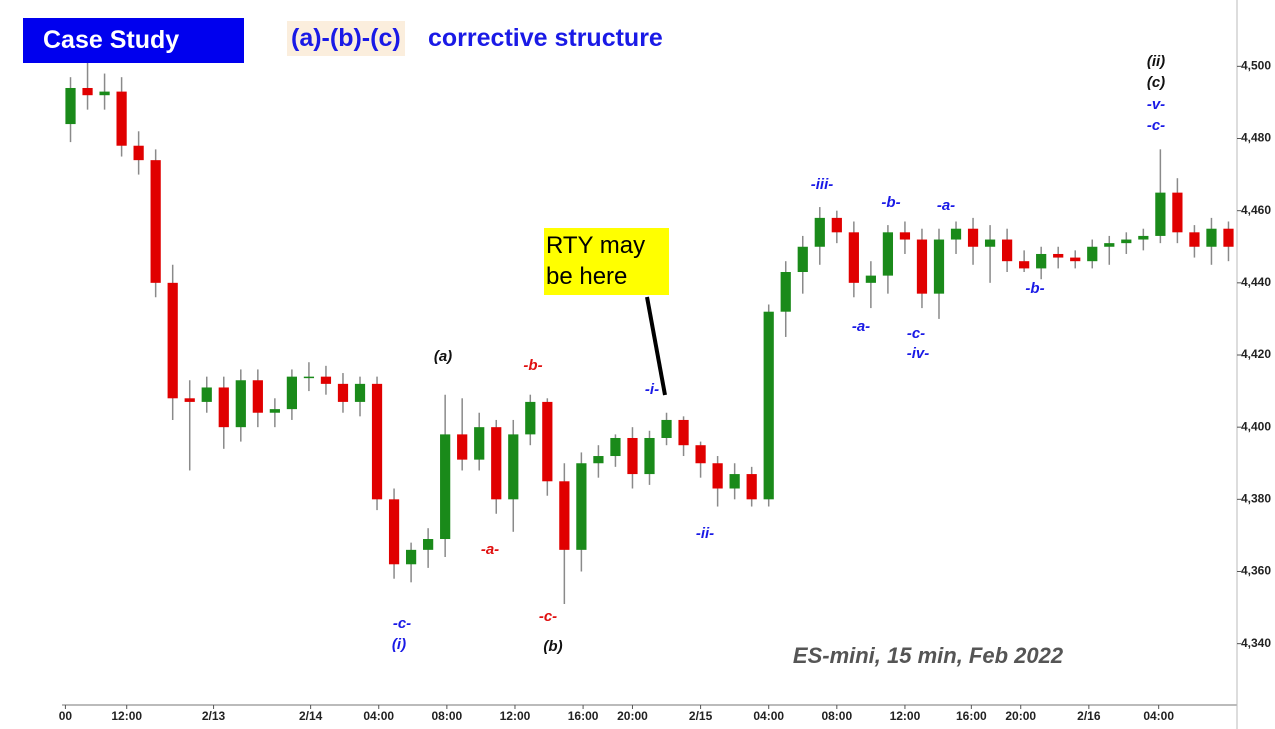 The image size is (1275, 729). Describe the element at coordinates (490, 549) in the screenshot. I see `wave-label: -a-` at that location.